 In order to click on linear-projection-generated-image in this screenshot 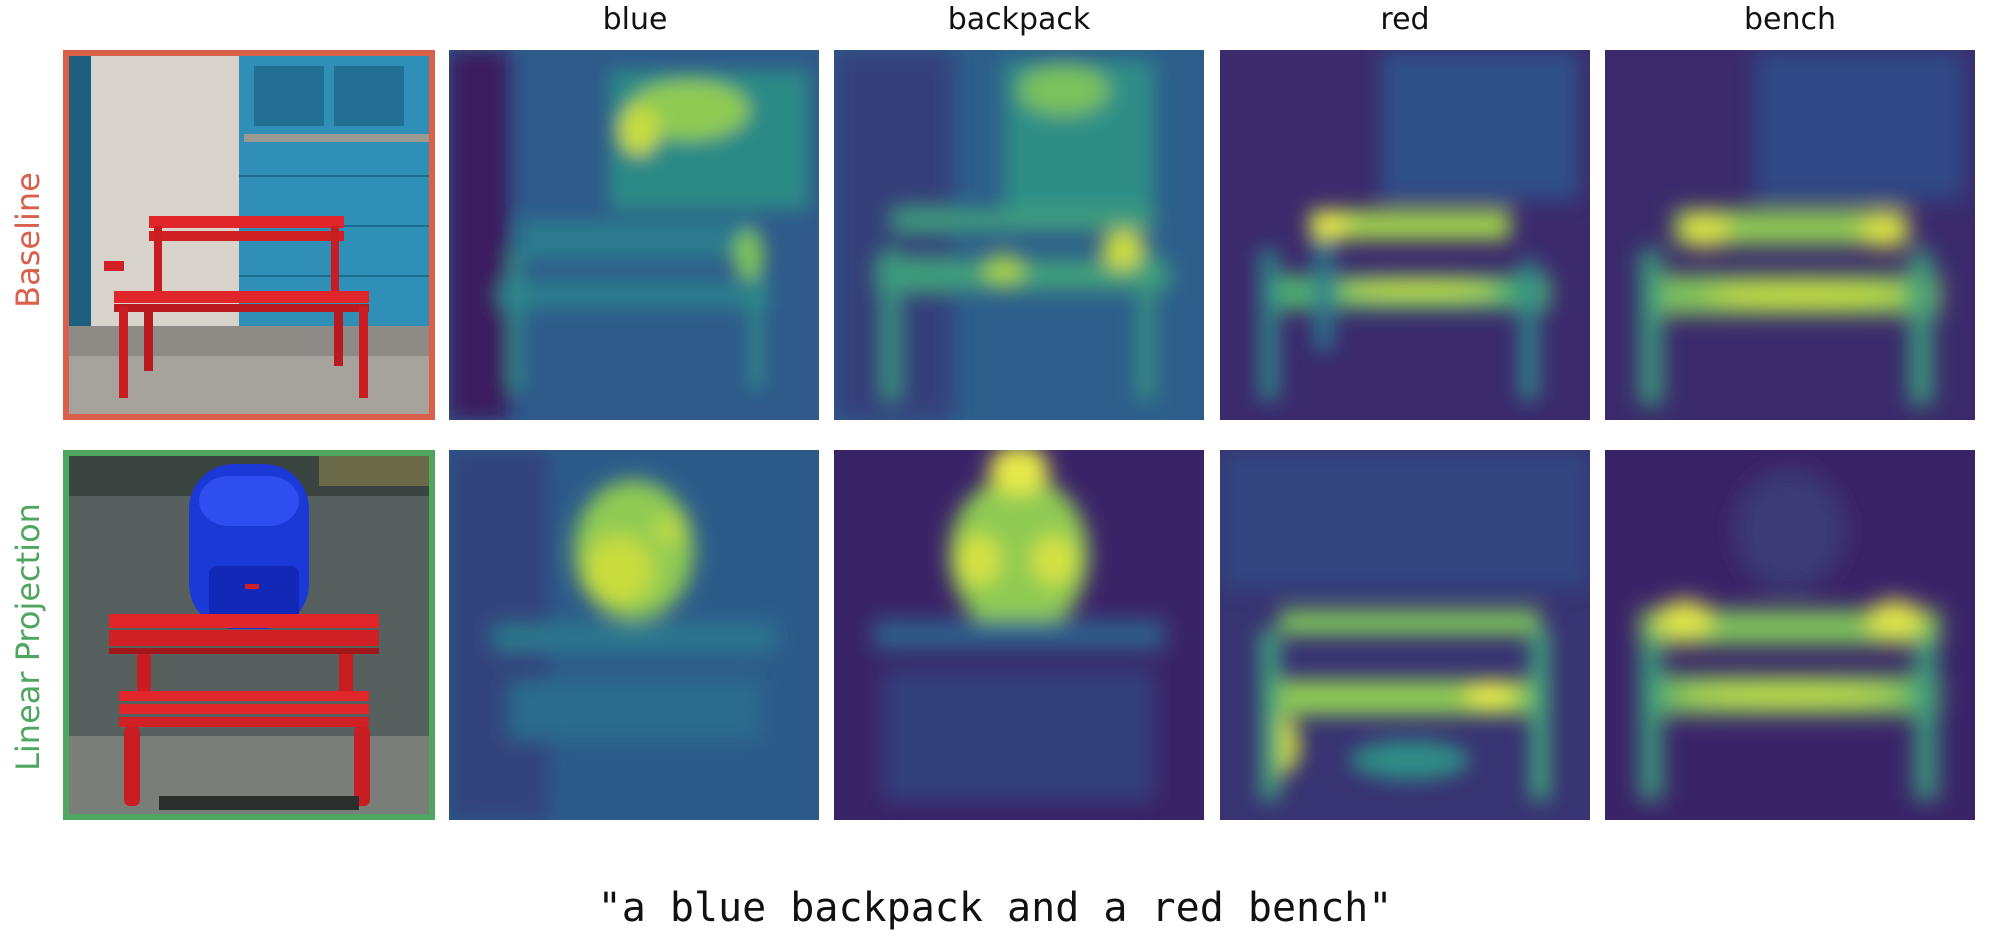, I will do `click(249, 635)`.